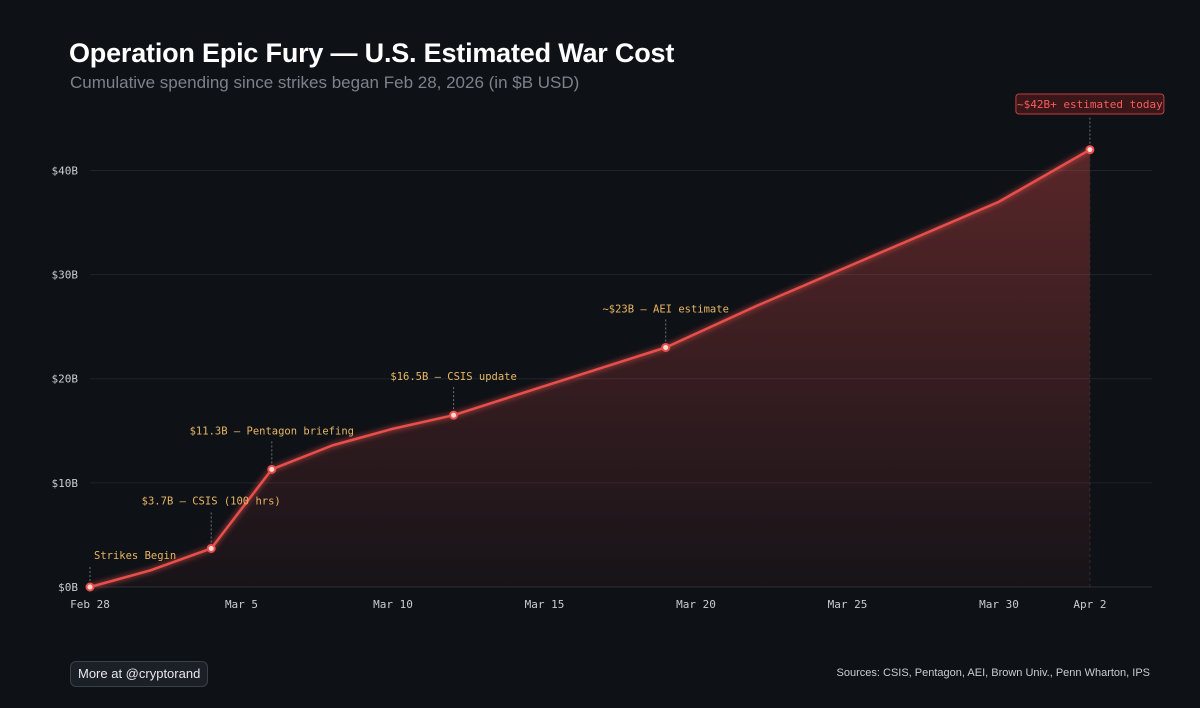 The width and height of the screenshot is (1200, 708). Describe the element at coordinates (393, 604) in the screenshot. I see `x-tick-label: Mar 10` at that location.